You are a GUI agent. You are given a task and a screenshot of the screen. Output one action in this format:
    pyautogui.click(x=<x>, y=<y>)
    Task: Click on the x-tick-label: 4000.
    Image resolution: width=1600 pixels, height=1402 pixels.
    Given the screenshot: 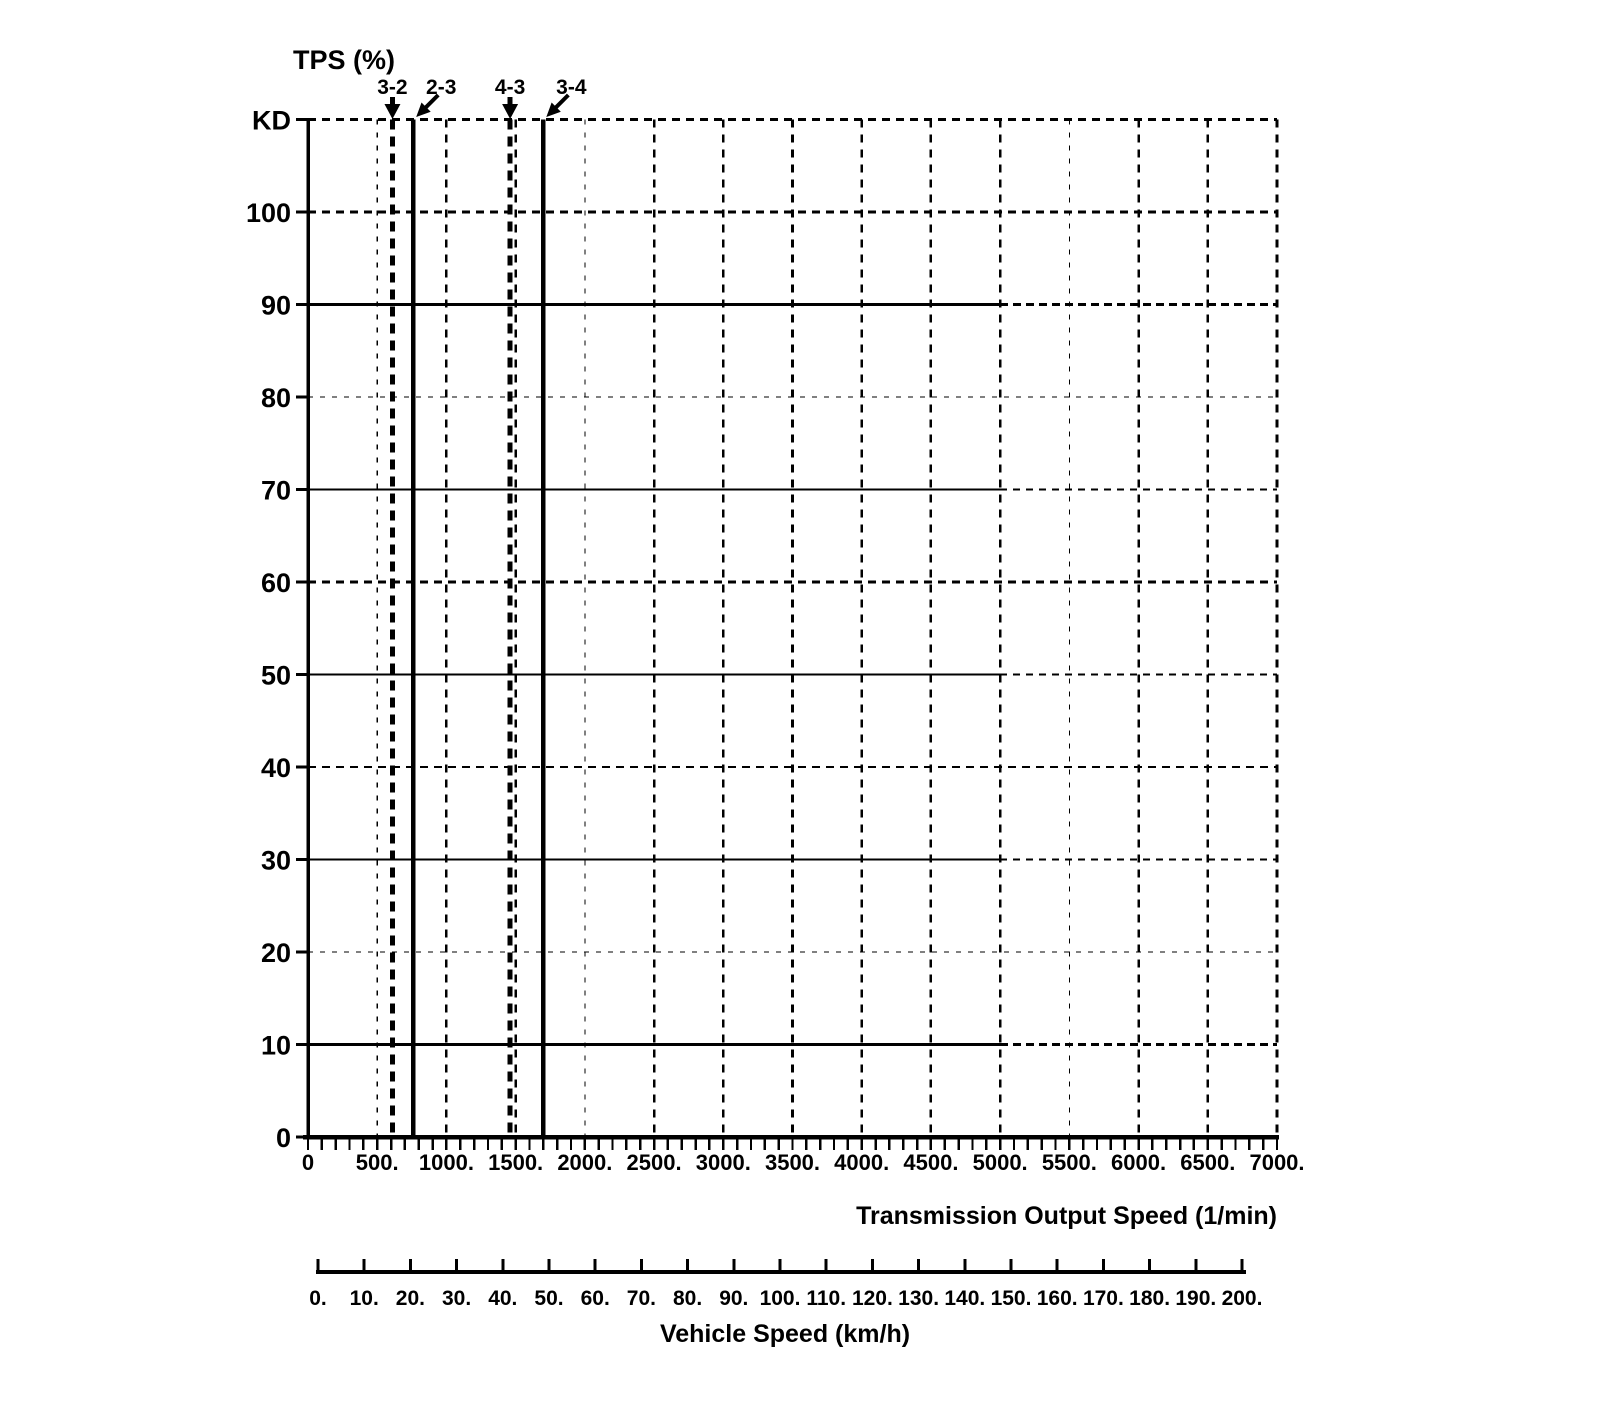 What is the action you would take?
    pyautogui.click(x=861, y=1162)
    